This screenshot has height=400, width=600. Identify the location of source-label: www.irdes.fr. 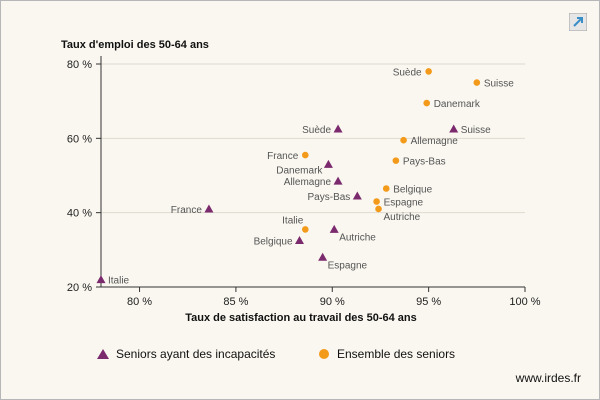
(548, 378).